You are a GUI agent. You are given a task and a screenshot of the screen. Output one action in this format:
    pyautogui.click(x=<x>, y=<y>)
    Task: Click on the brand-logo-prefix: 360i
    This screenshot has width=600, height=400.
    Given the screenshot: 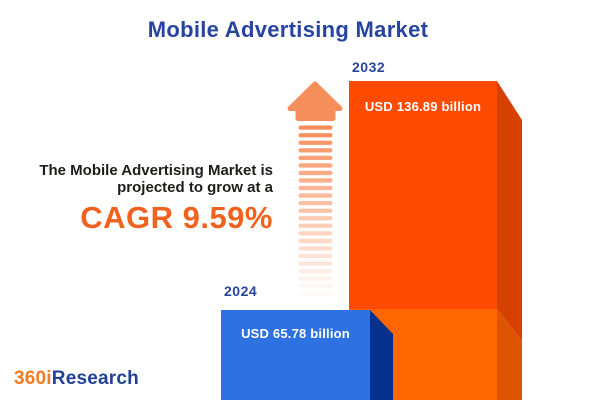 What is the action you would take?
    pyautogui.click(x=33, y=378)
    